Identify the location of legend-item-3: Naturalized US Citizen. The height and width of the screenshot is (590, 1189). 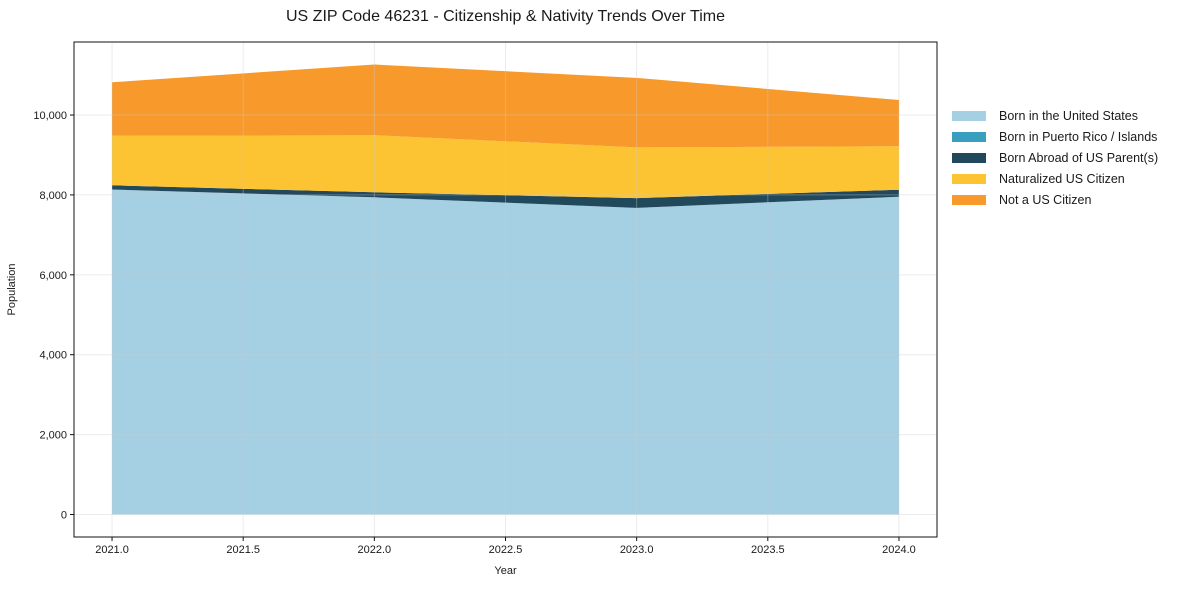
(1055, 178).